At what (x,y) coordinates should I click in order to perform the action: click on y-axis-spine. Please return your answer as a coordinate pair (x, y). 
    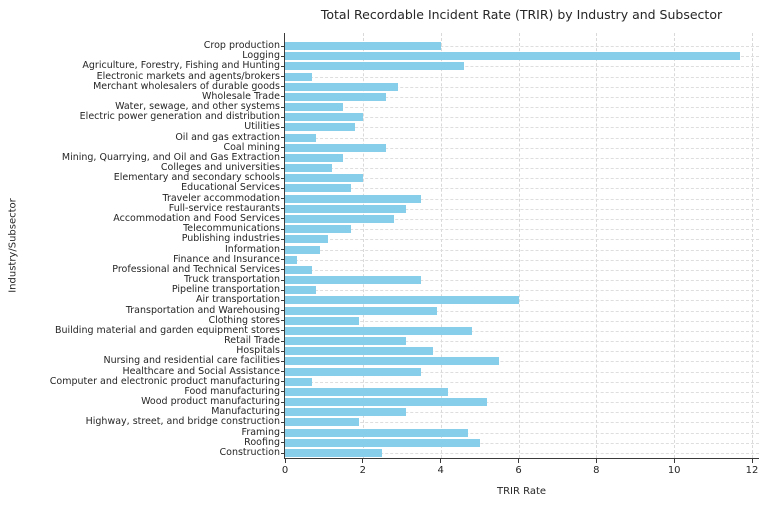
    Looking at the image, I should click on (284, 246).